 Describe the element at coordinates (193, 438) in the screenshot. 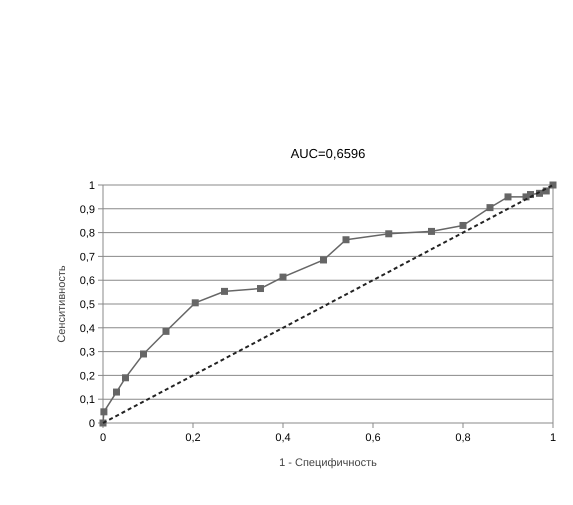

I see `x-tick-label: 0,2` at that location.